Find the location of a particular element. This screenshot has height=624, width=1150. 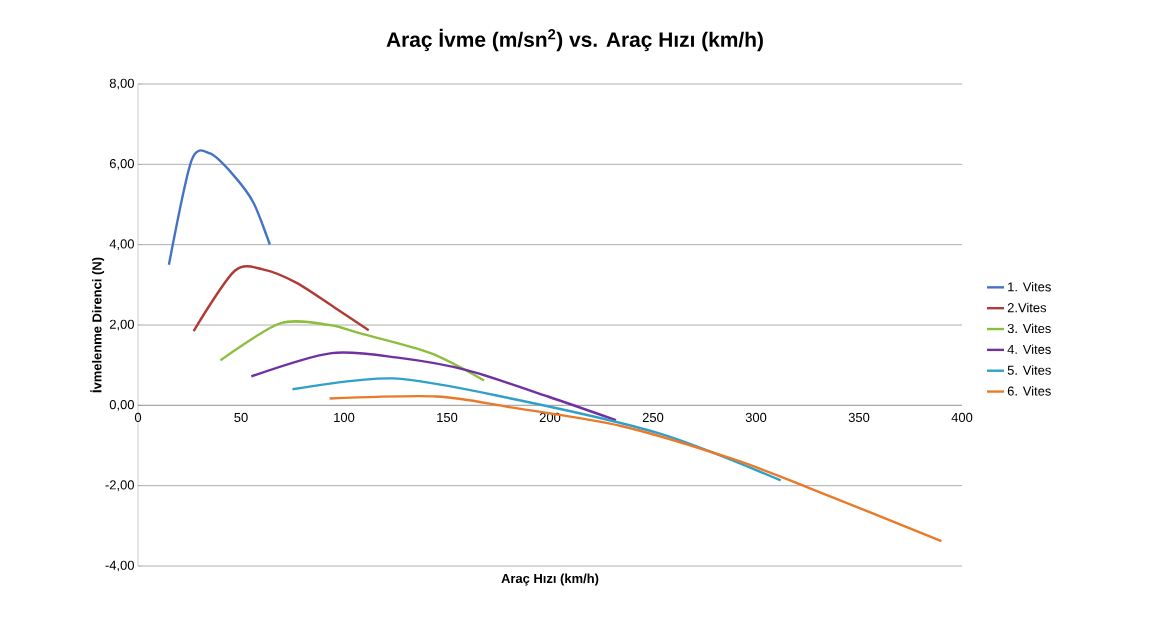

legend-label: 5. Vites is located at coordinates (1029, 370).